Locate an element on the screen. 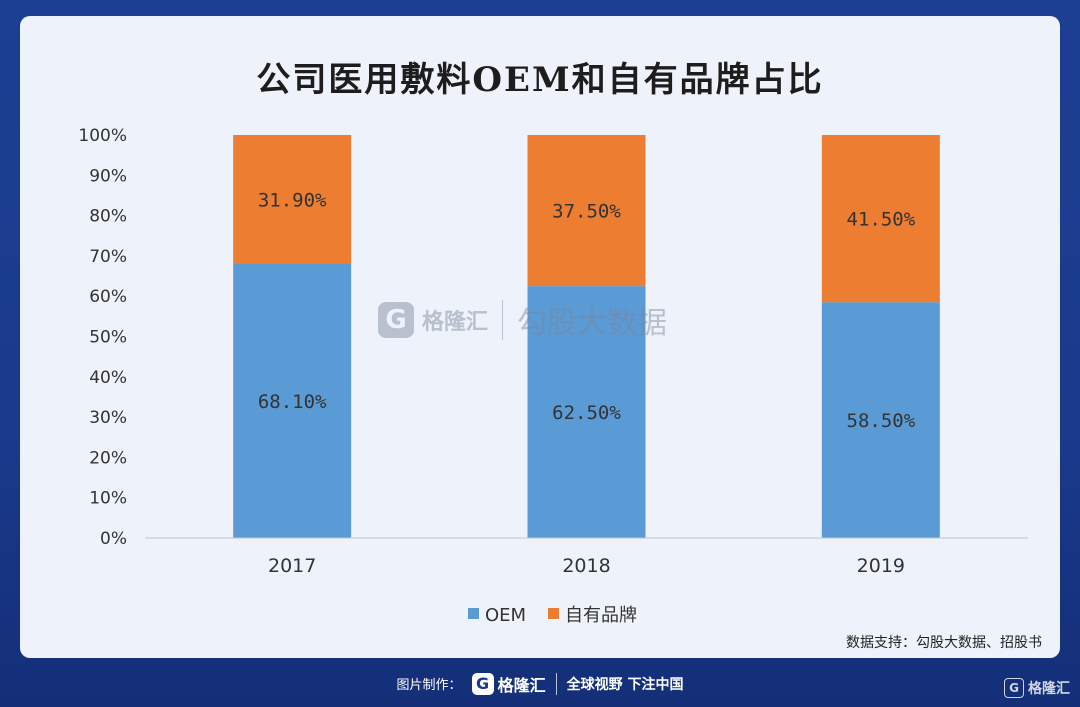 Image resolution: width=1080 pixels, height=707 pixels. legend: OEM 自有品牌 is located at coordinates (552, 615).